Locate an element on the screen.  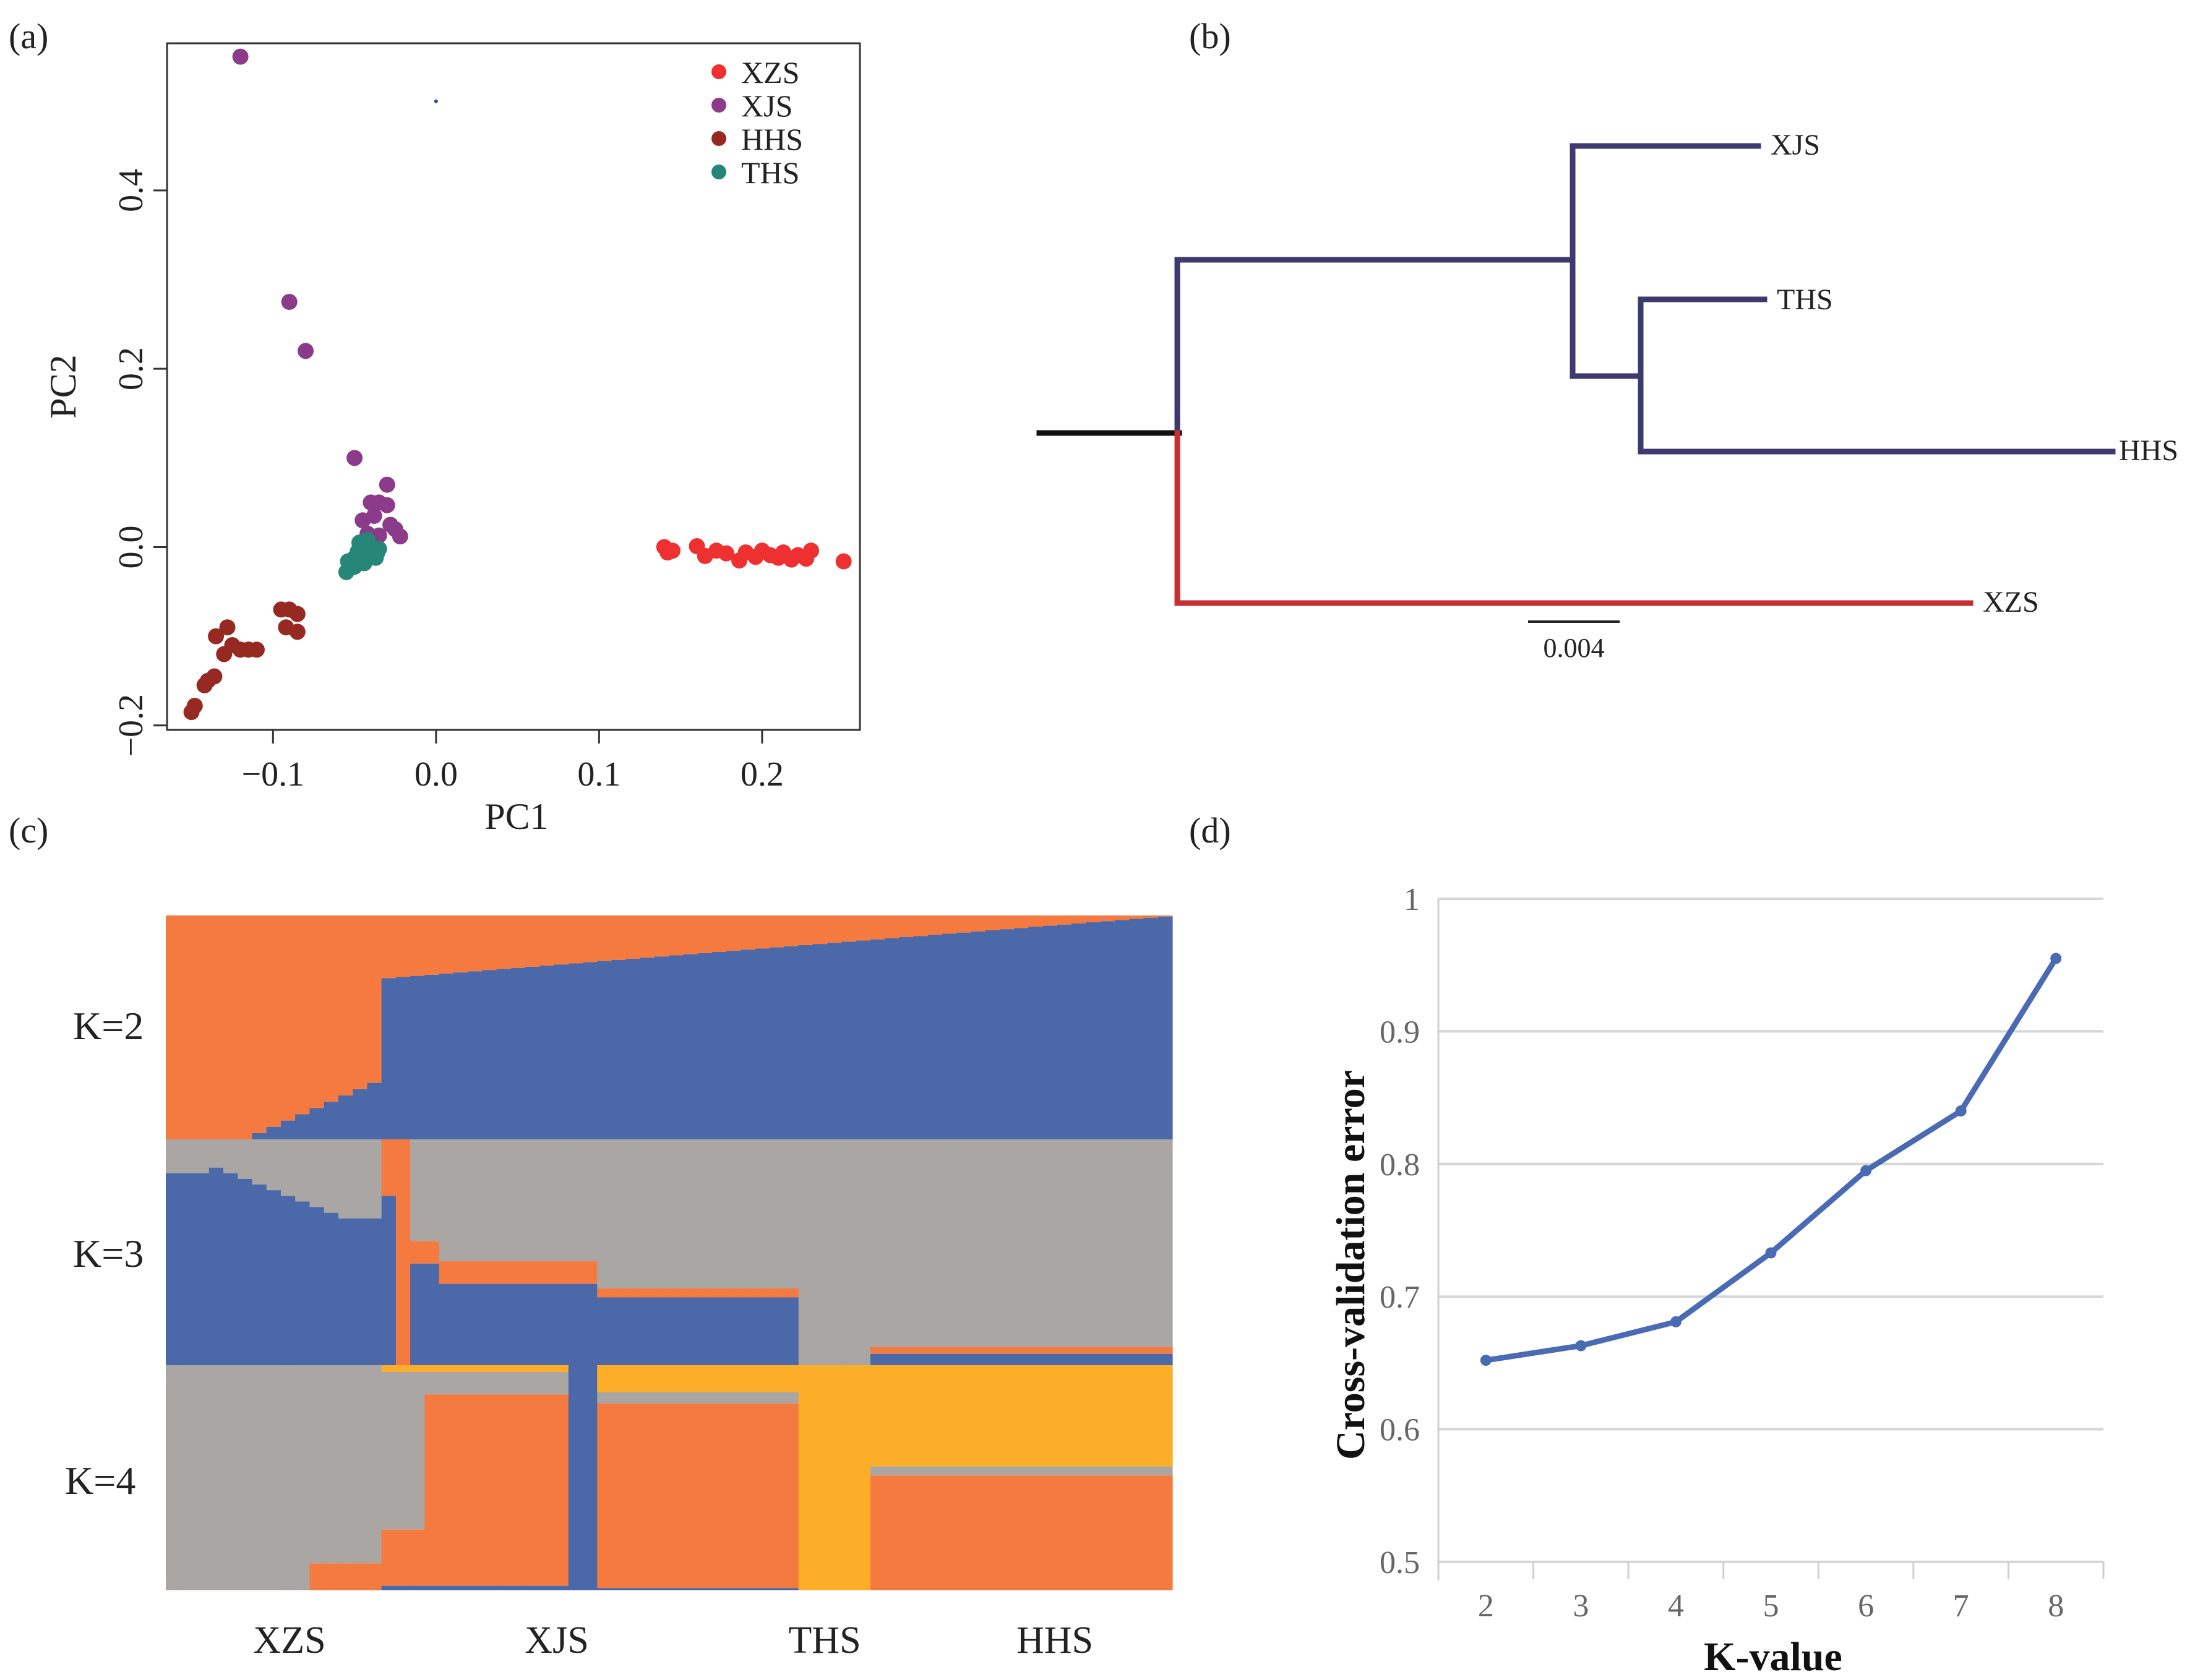
legend-label-hhs: HHS is located at coordinates (772, 139).